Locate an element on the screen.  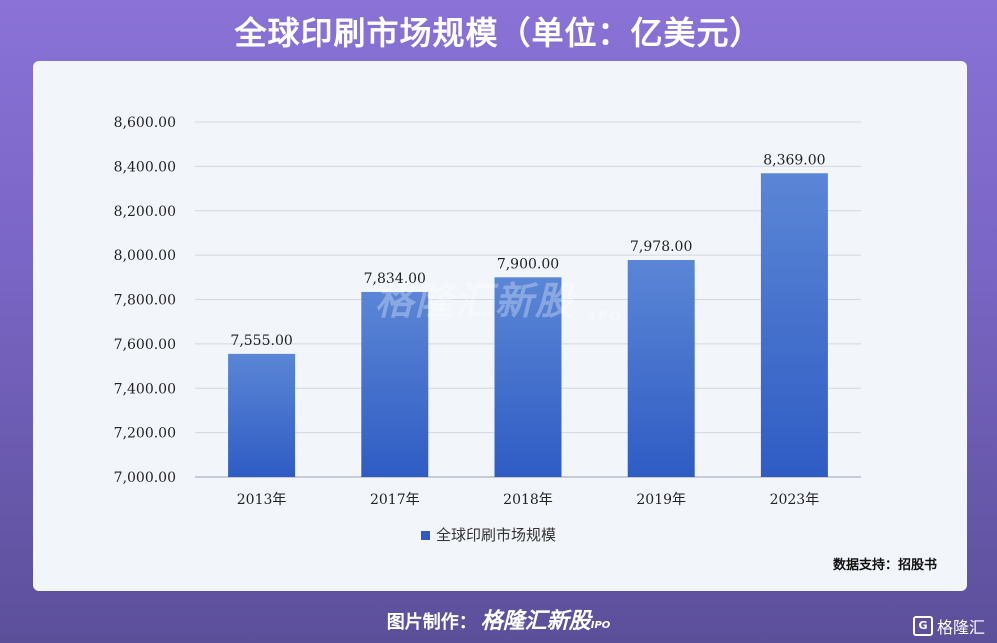
y-tick-label: 8,200.00 is located at coordinates (145, 212).